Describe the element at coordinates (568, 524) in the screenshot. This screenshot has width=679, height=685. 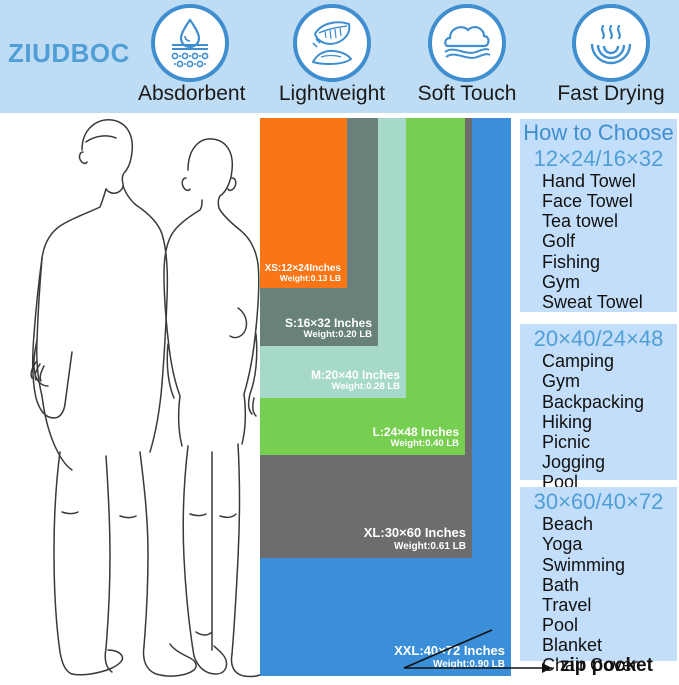
I see `list-item: Beach` at that location.